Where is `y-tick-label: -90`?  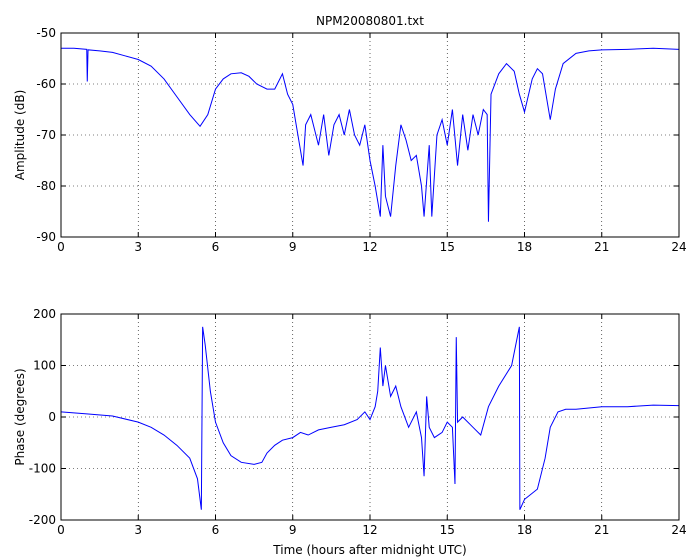 y-tick-label: -90 is located at coordinates (46, 237).